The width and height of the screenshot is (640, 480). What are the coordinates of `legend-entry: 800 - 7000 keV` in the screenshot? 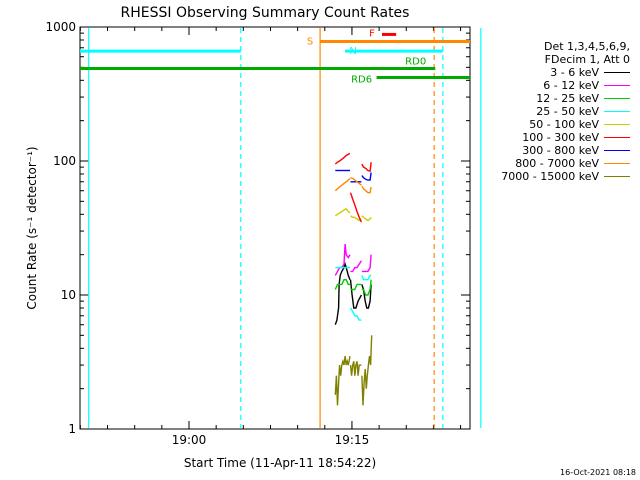 It's located at (565, 163).